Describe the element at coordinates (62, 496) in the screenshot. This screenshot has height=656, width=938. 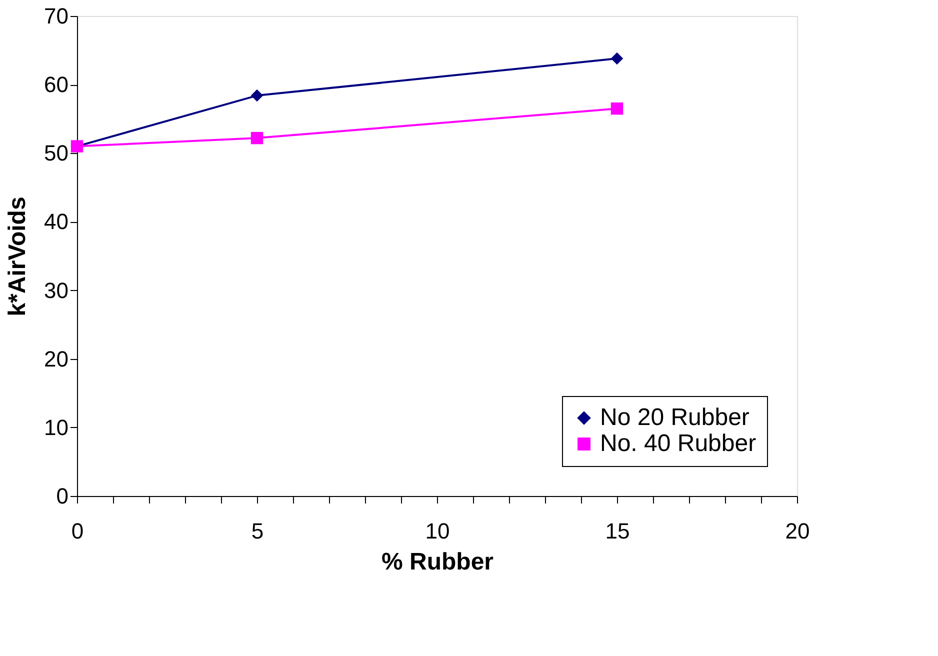
I see `y-tick-label: 0` at that location.